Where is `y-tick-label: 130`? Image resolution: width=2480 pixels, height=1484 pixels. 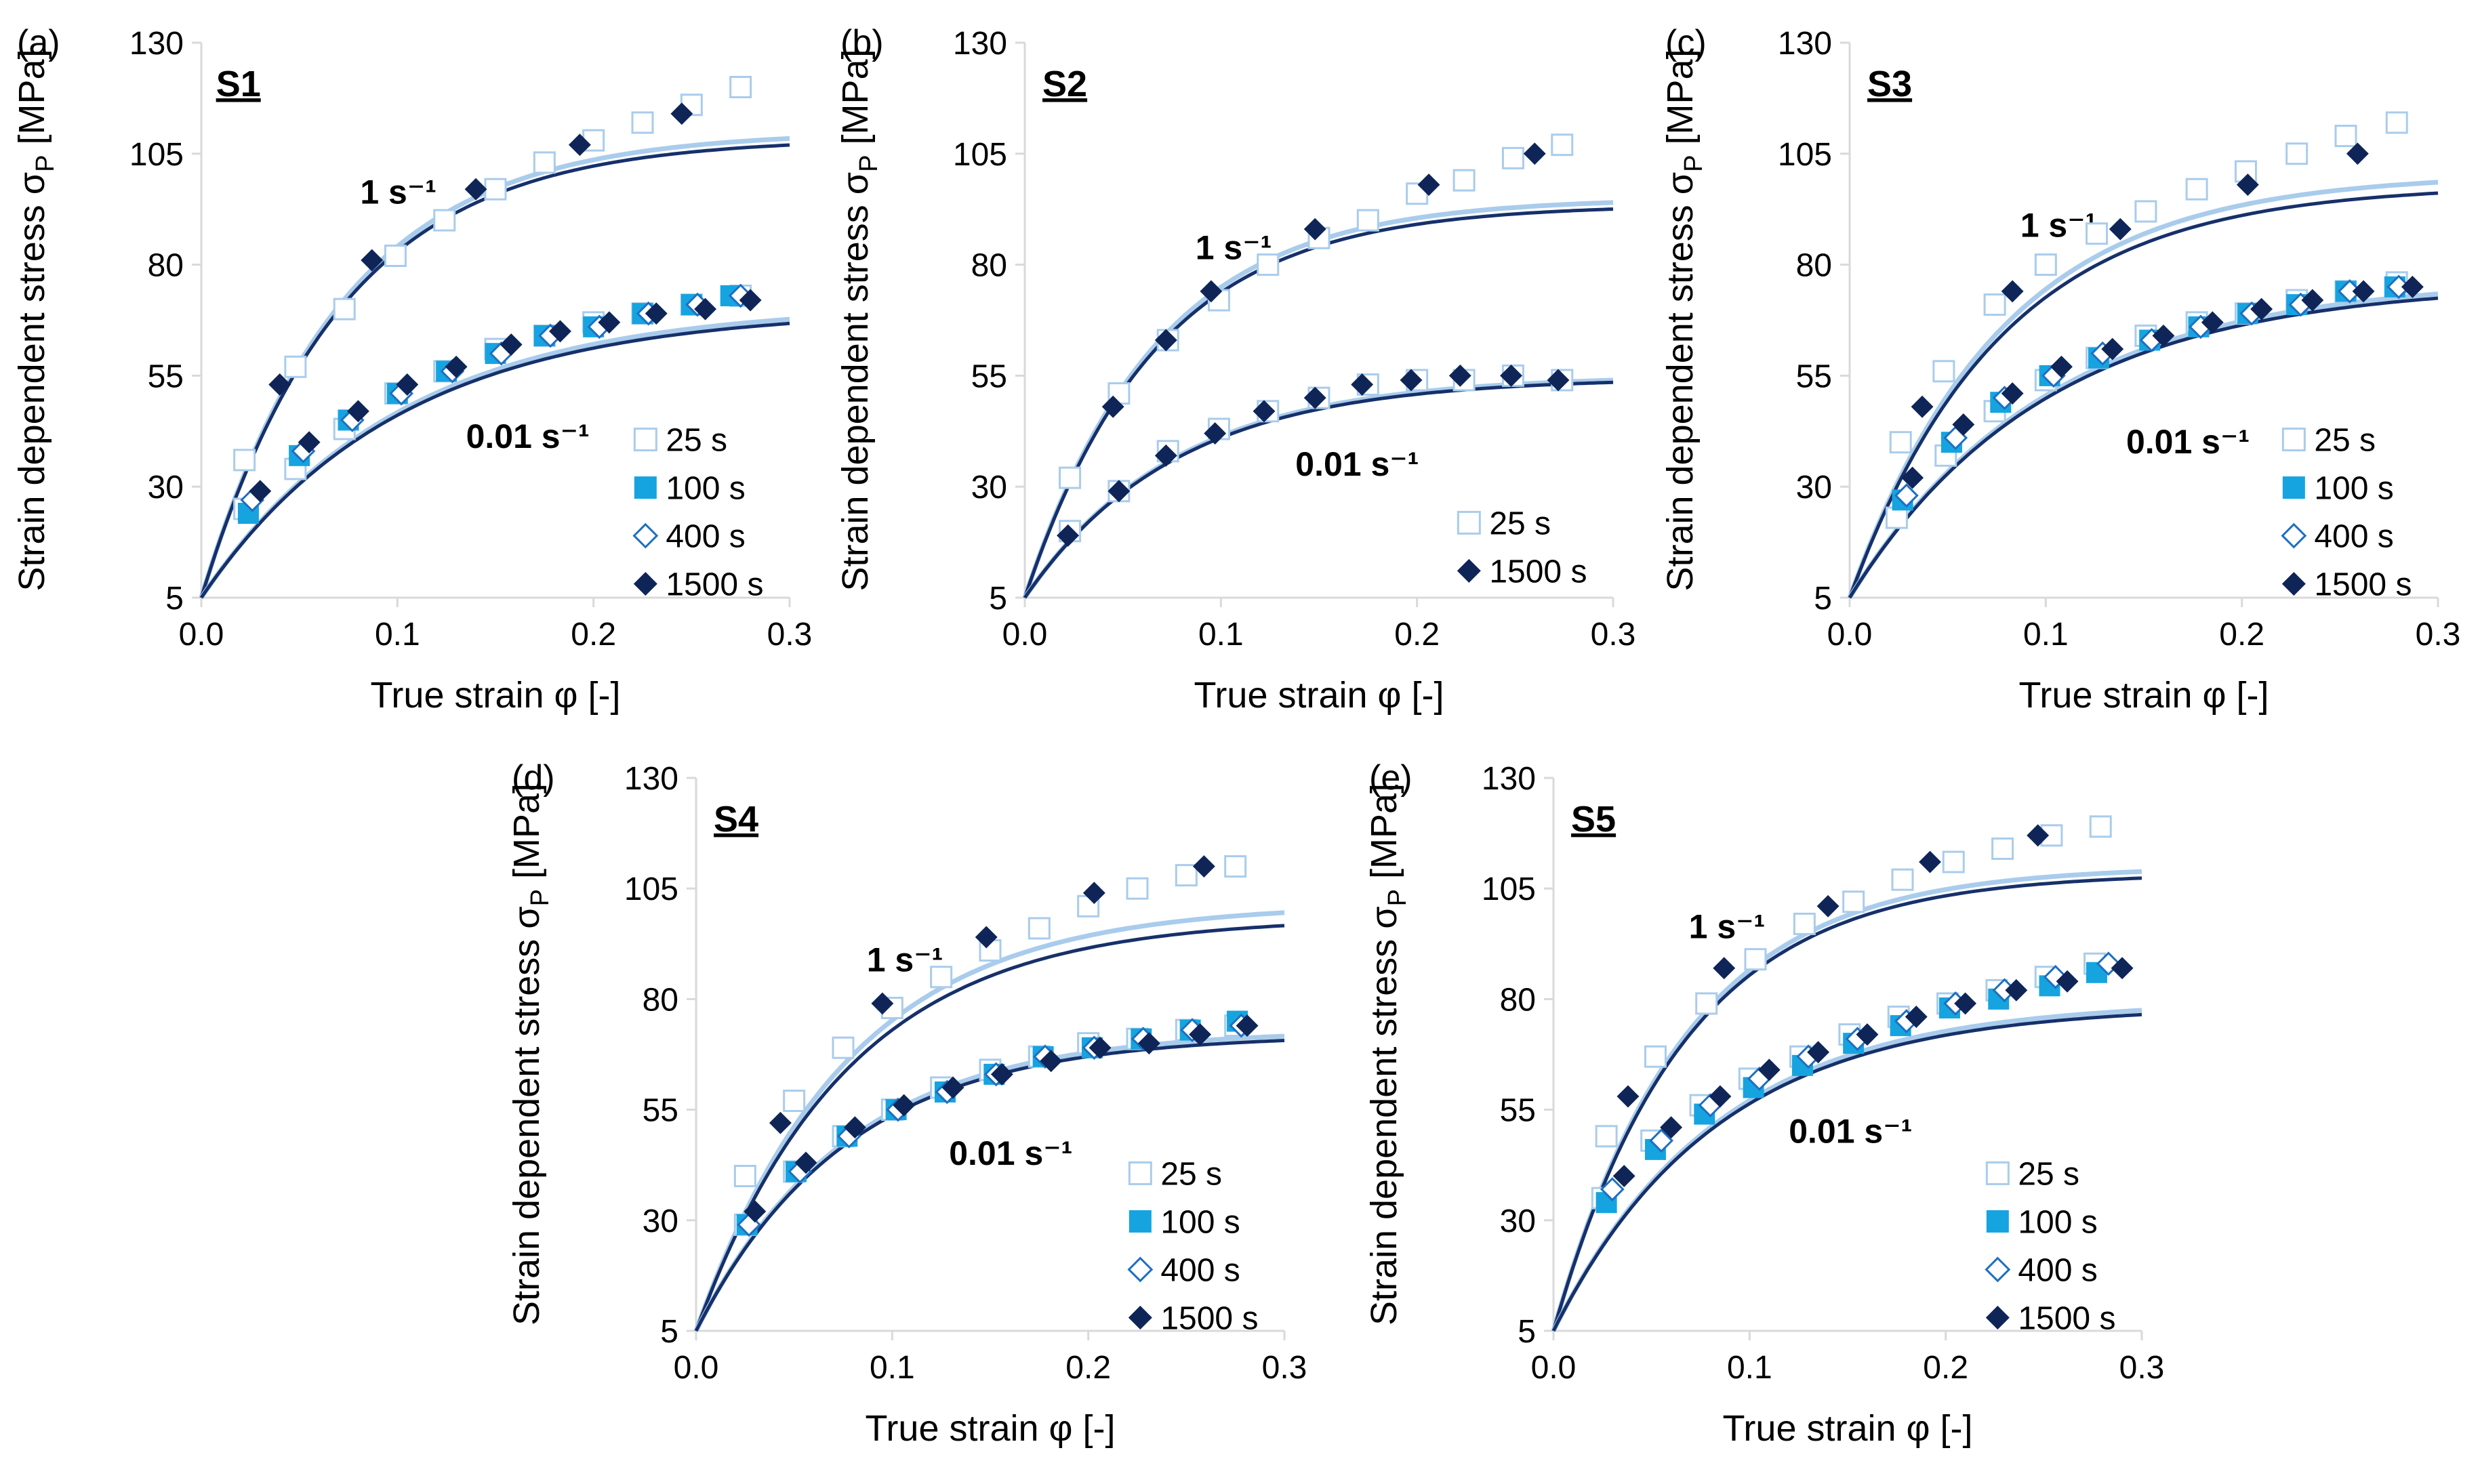
y-tick-label: 130 is located at coordinates (1509, 779).